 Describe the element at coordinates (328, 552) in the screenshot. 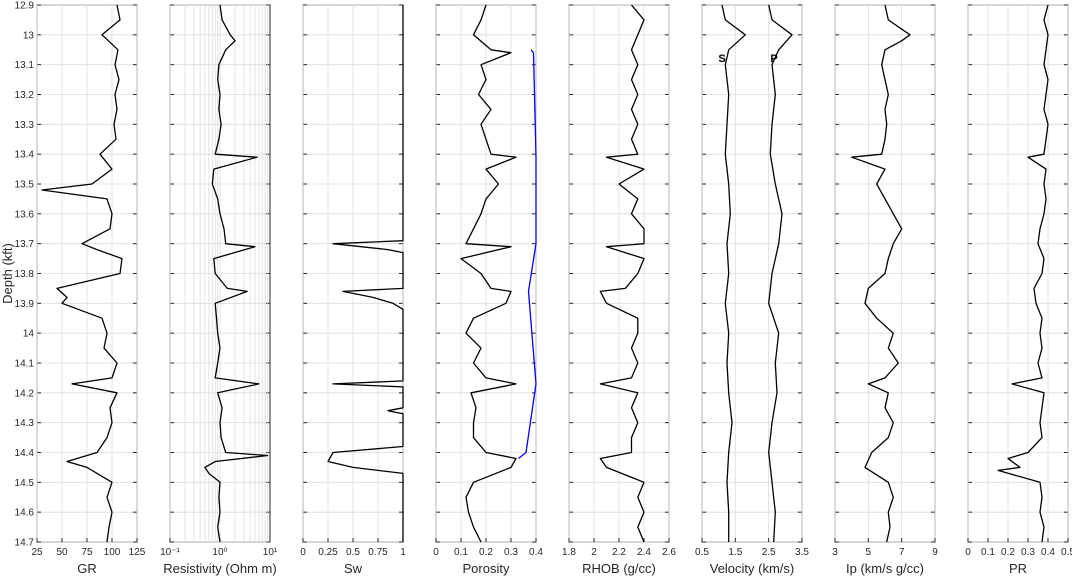

I see `x-tick-label: 0.25` at that location.